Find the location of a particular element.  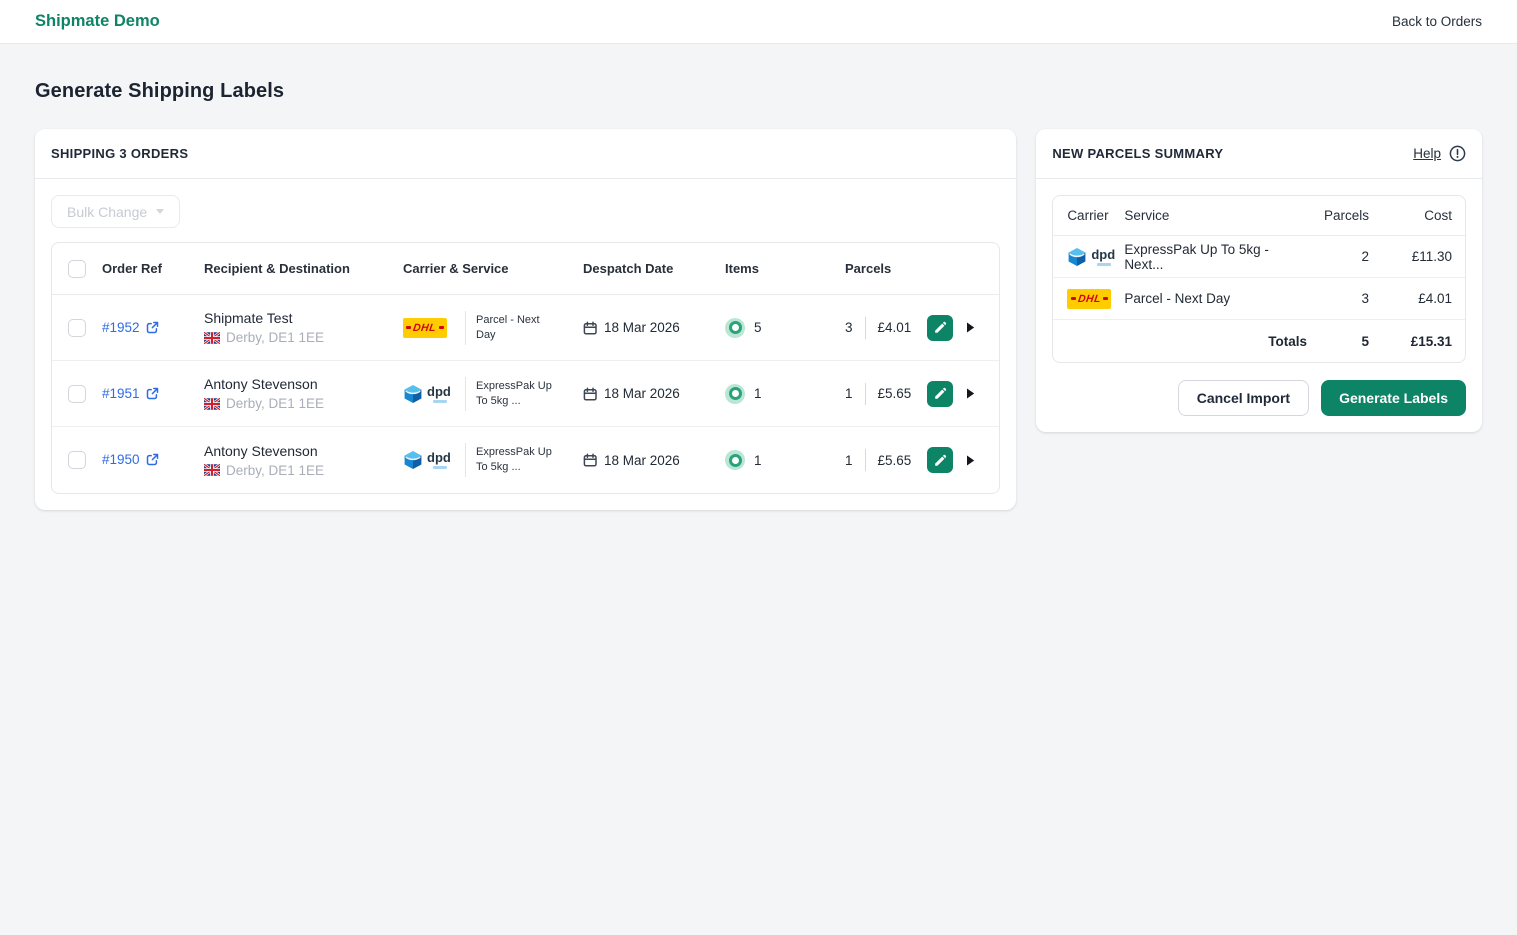

col-carrier: Carrier & Service is located at coordinates (456, 268).